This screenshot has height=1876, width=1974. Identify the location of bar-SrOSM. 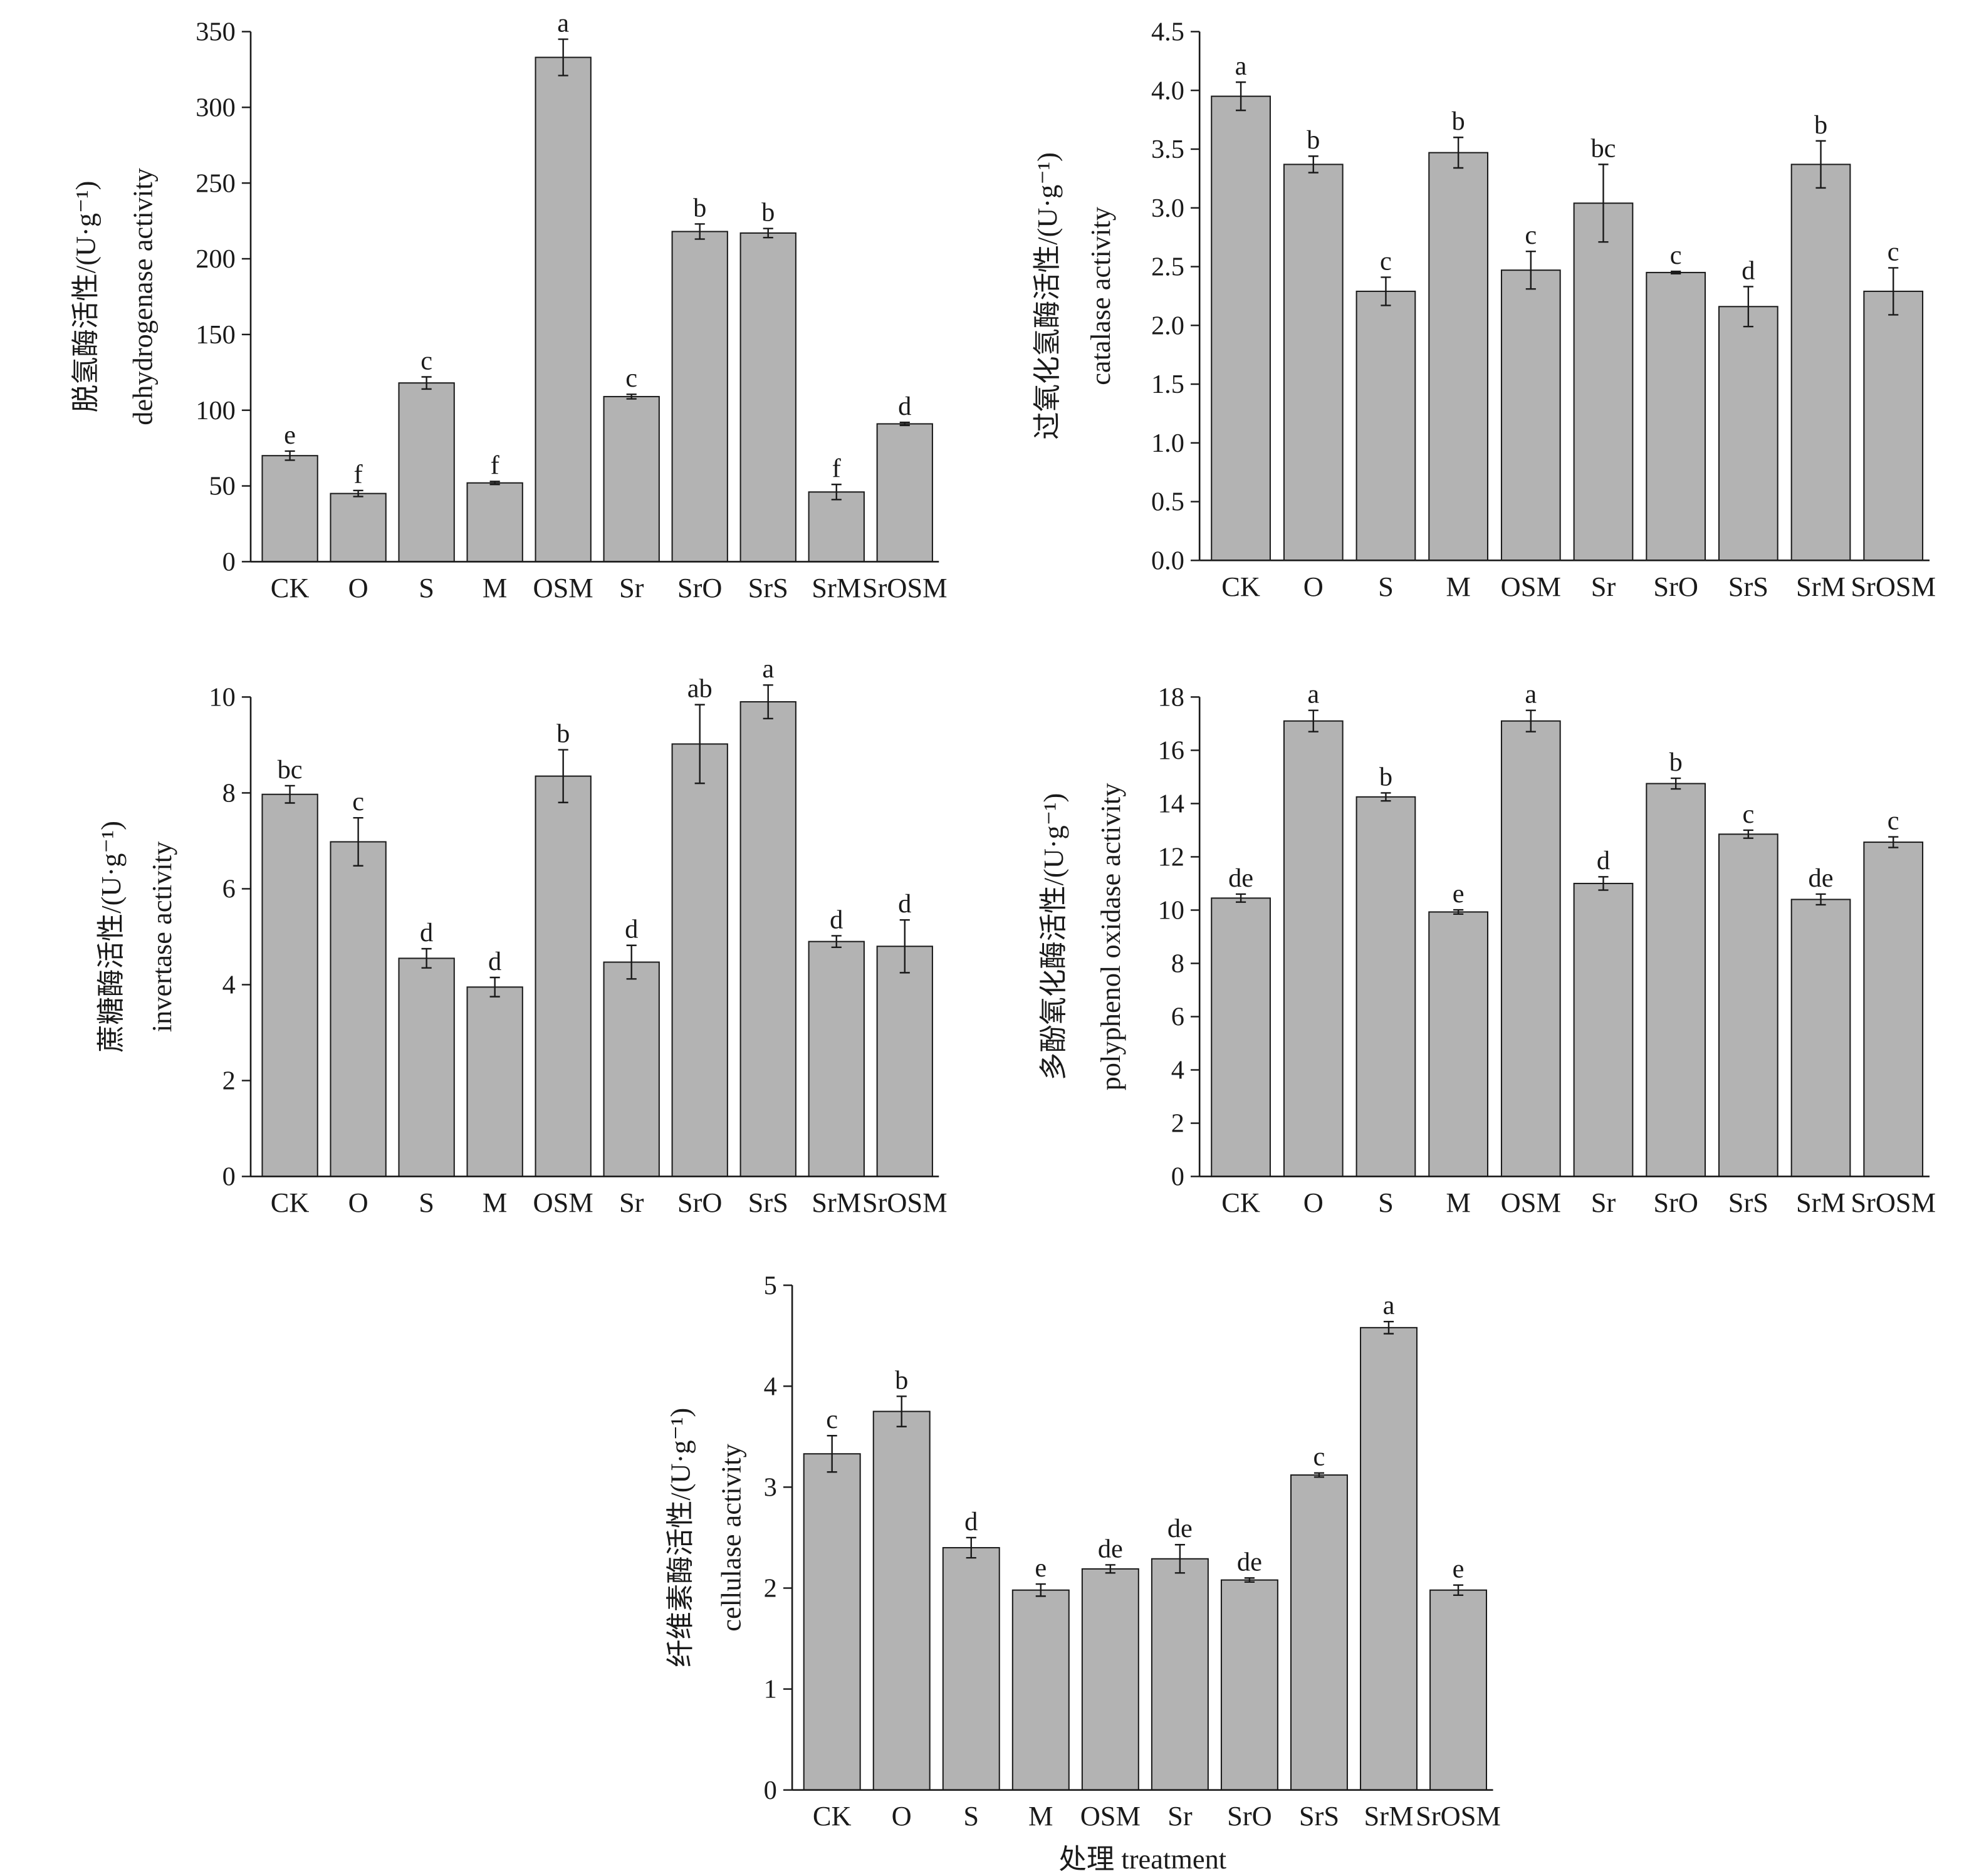
(1893, 1009).